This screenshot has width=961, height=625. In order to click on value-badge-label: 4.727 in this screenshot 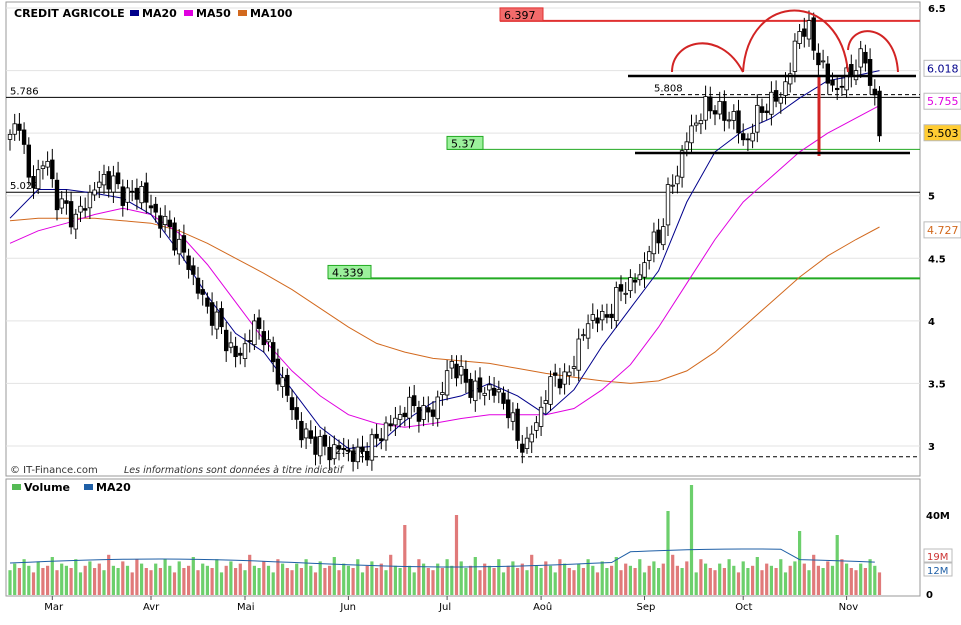, I will do `click(943, 230)`.